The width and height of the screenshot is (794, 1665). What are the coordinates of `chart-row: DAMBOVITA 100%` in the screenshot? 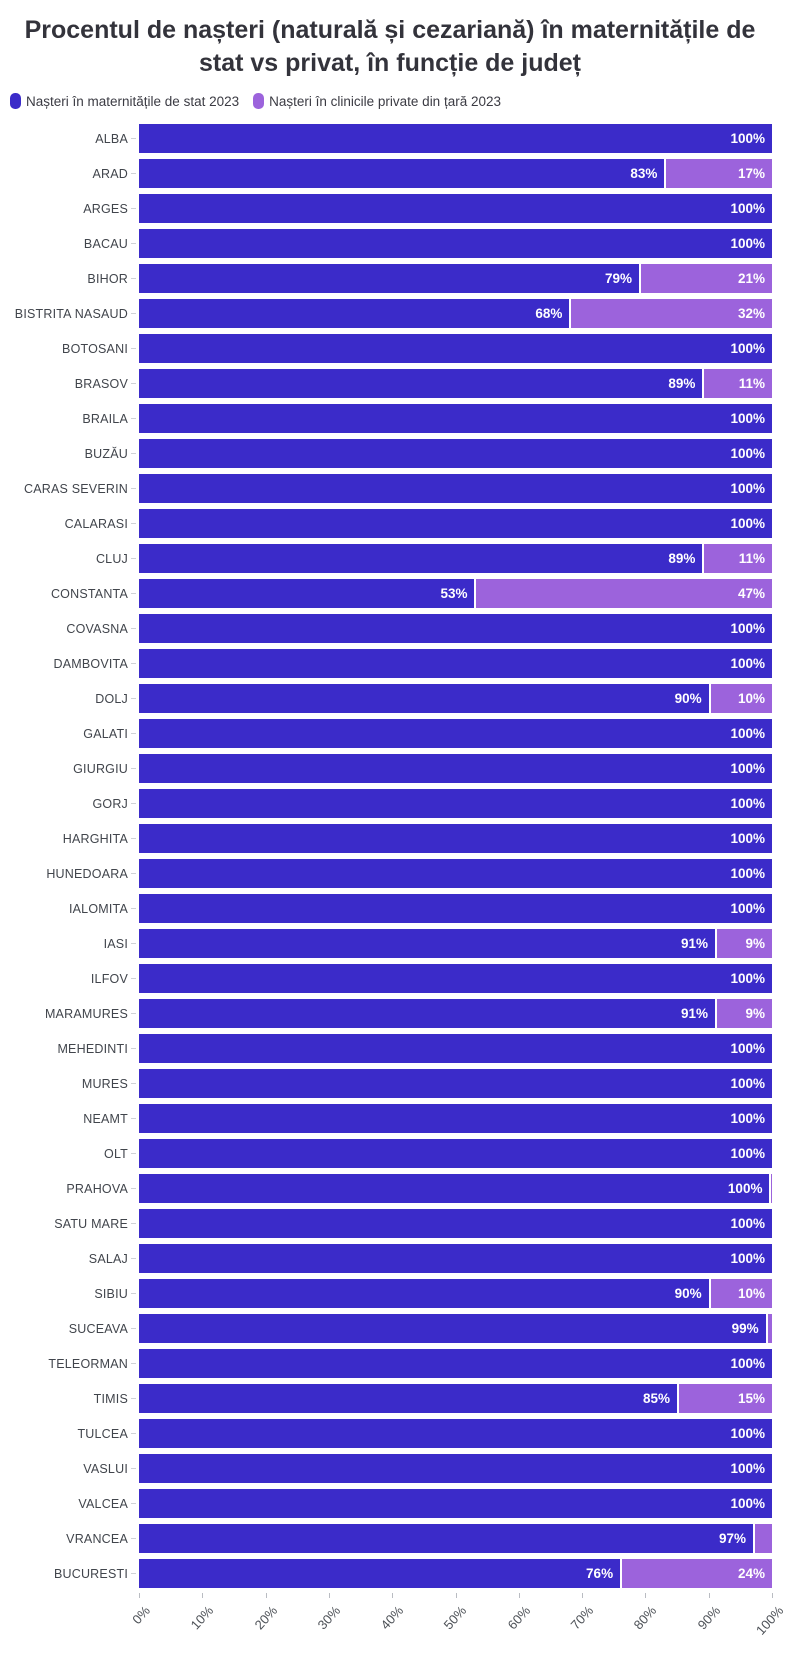 It's located at (390, 663).